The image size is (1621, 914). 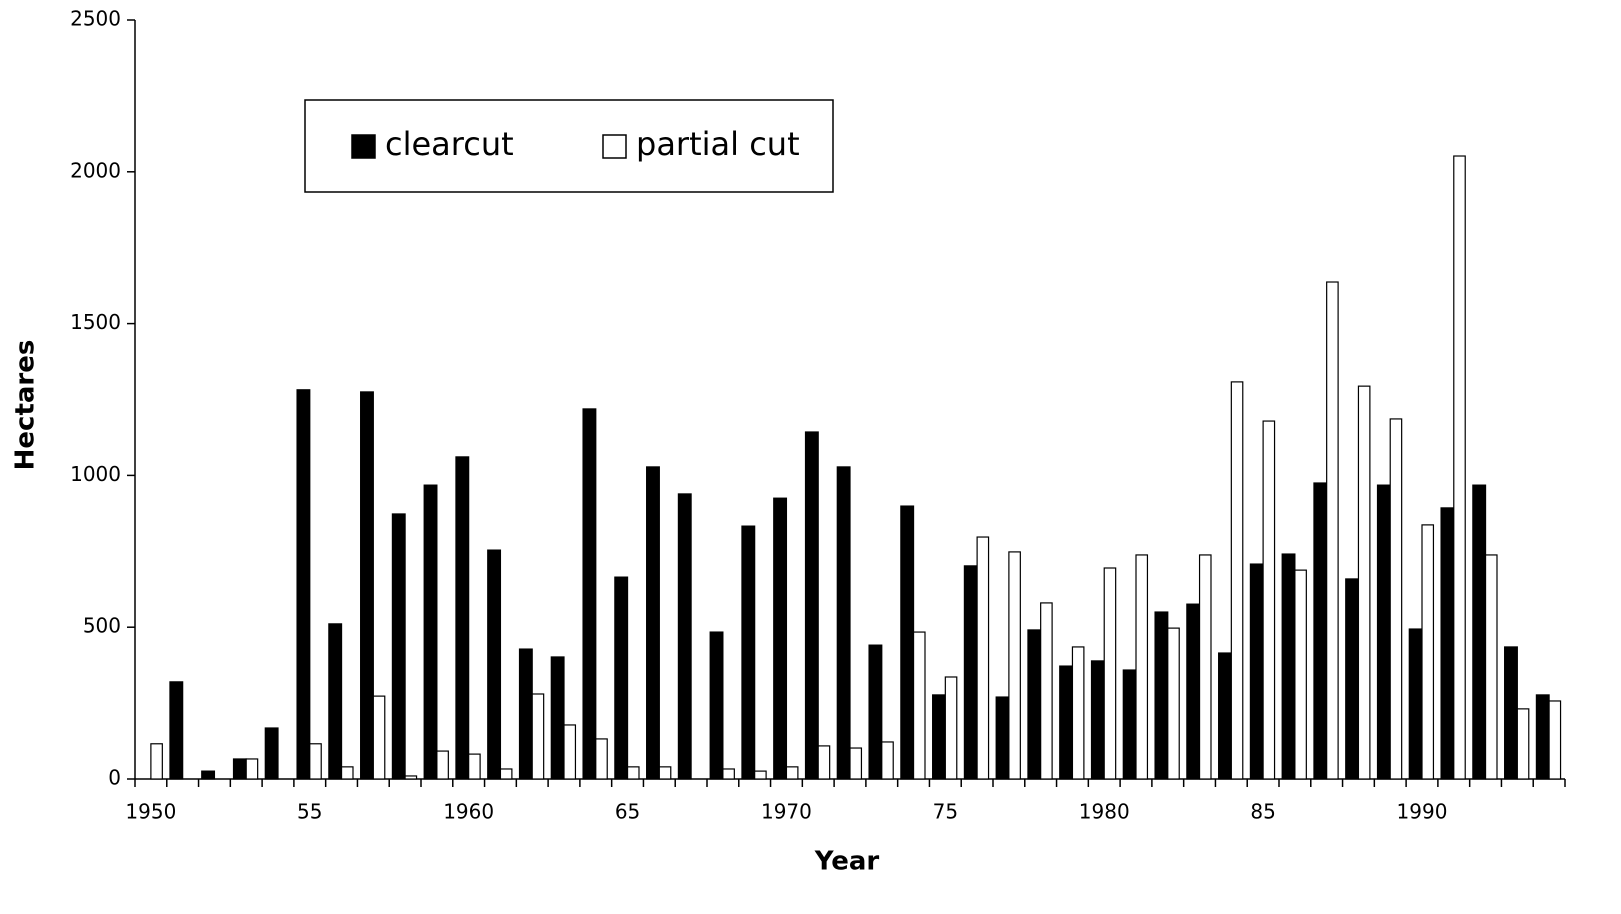 What do you see at coordinates (847, 862) in the screenshot?
I see `x-axis-title: Year` at bounding box center [847, 862].